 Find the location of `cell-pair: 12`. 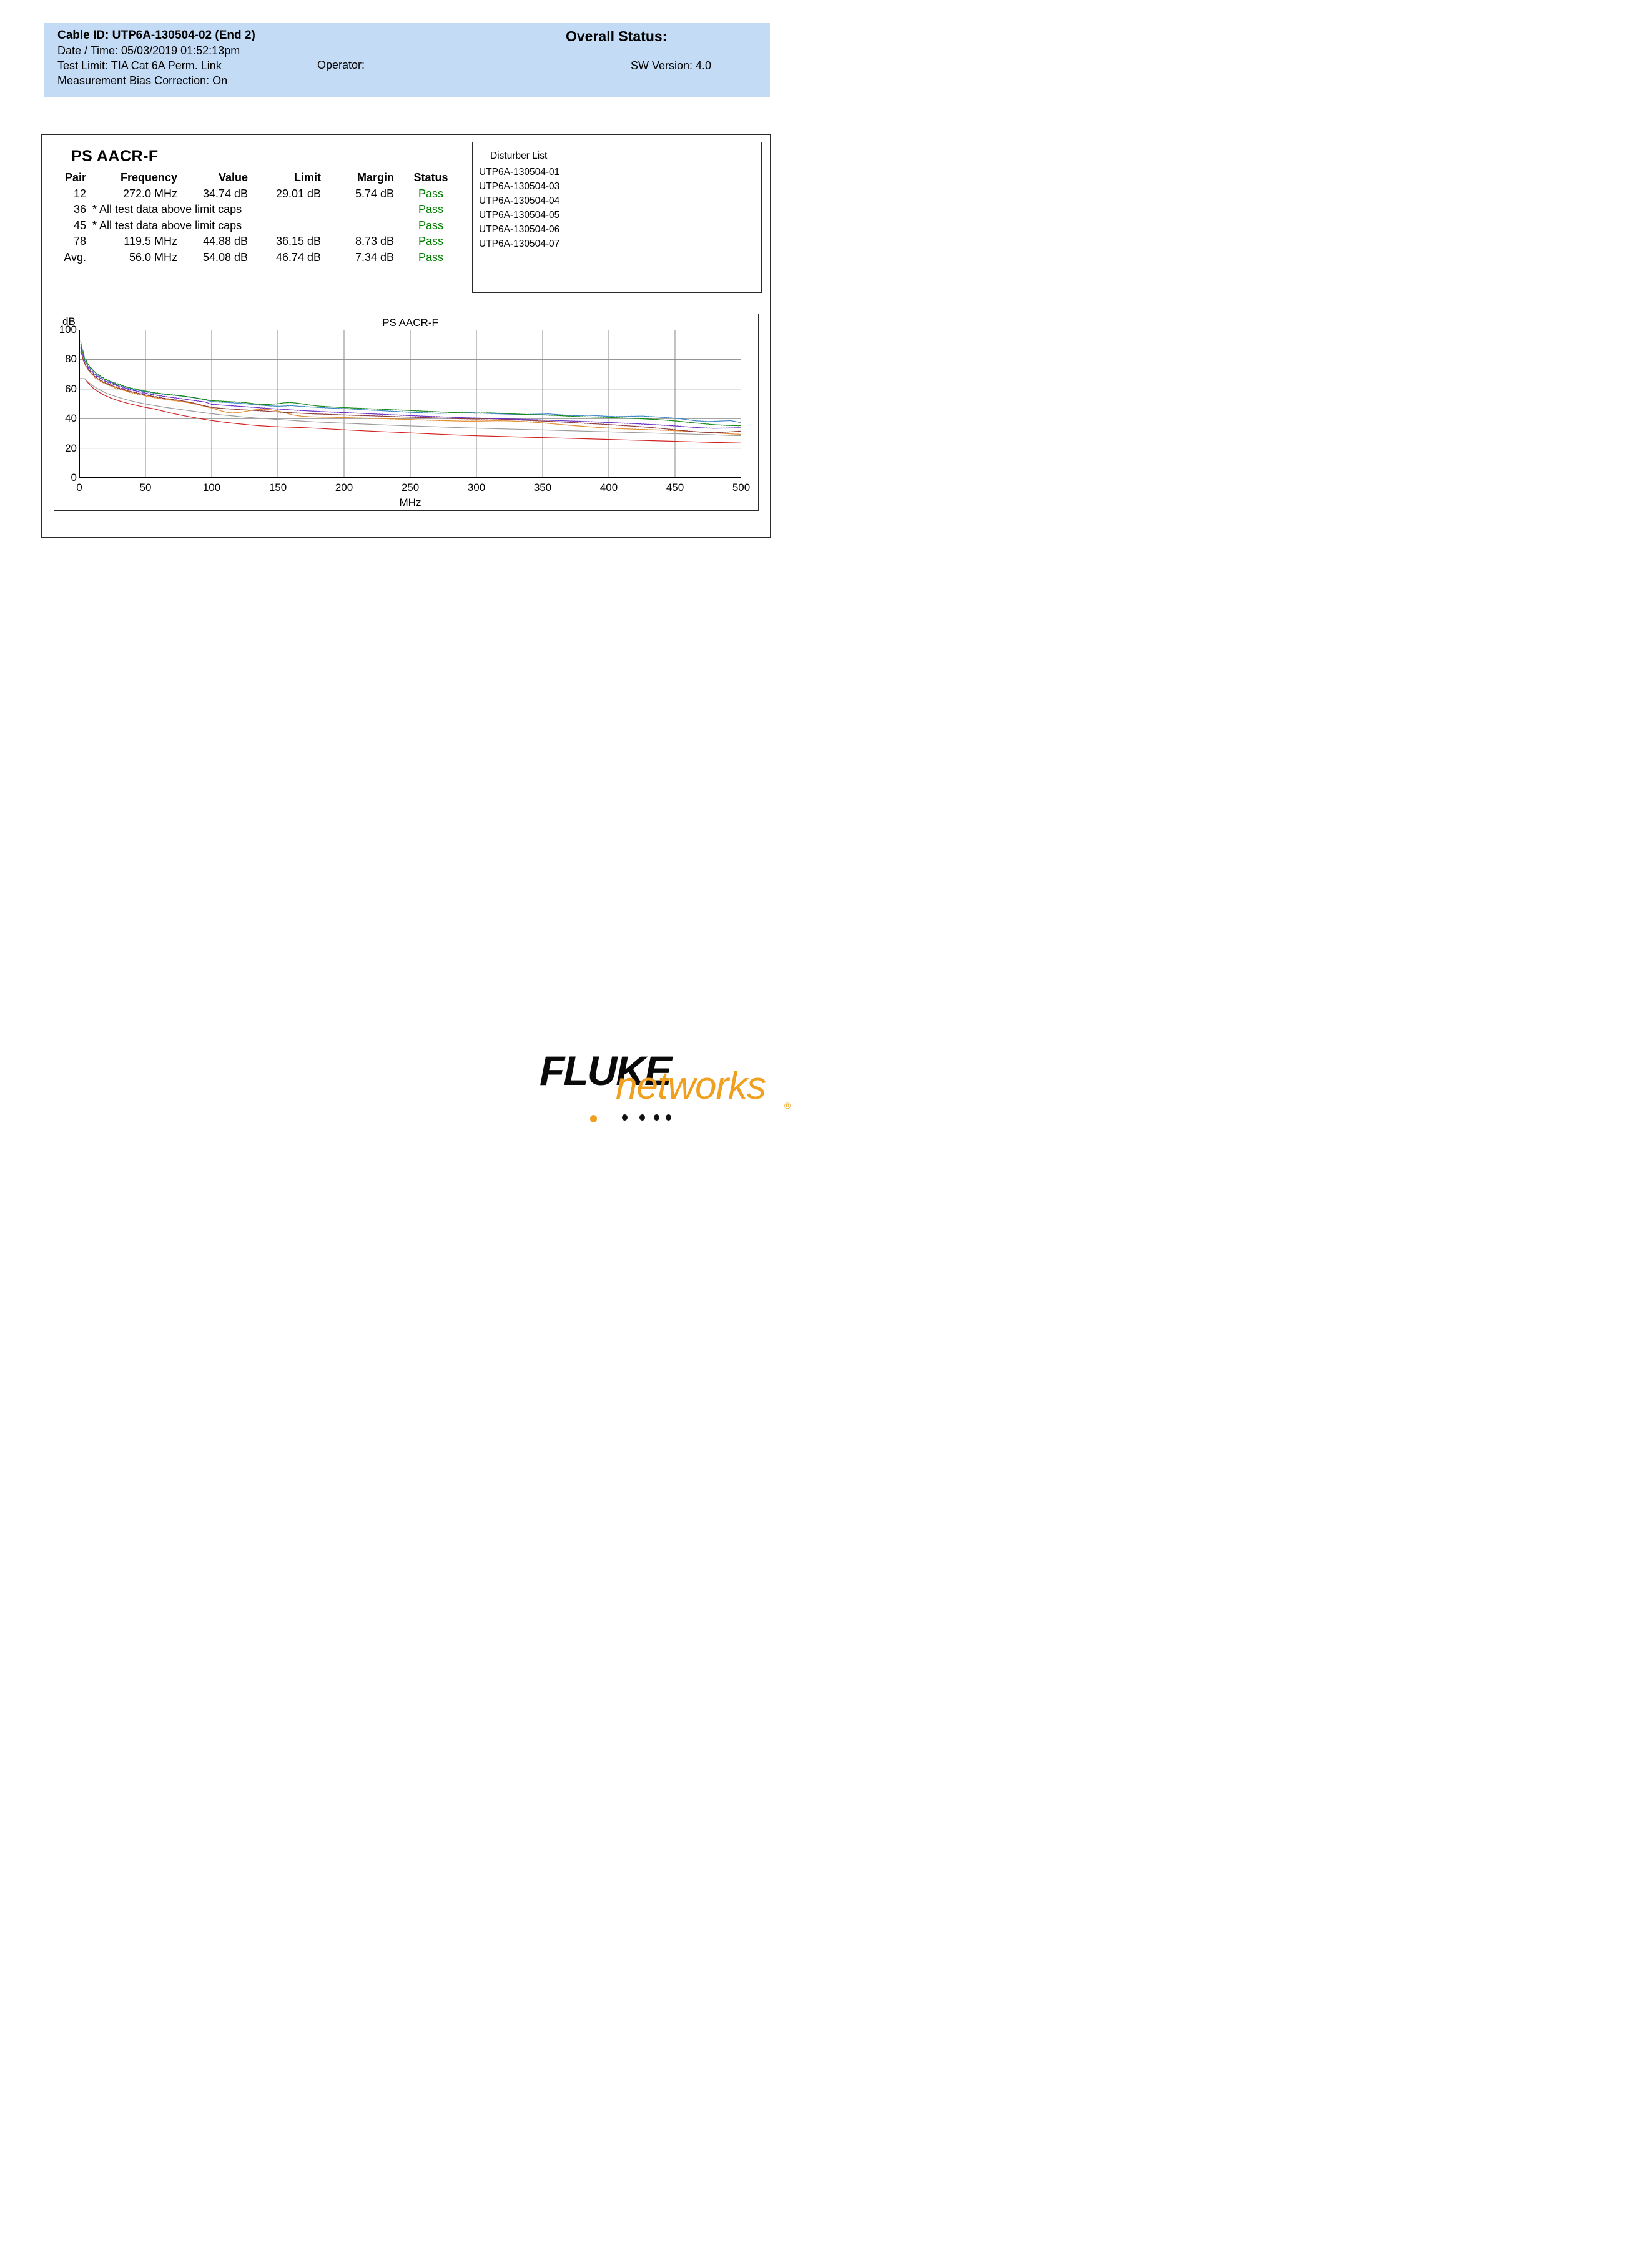

cell-pair: 12 is located at coordinates (79, 193).